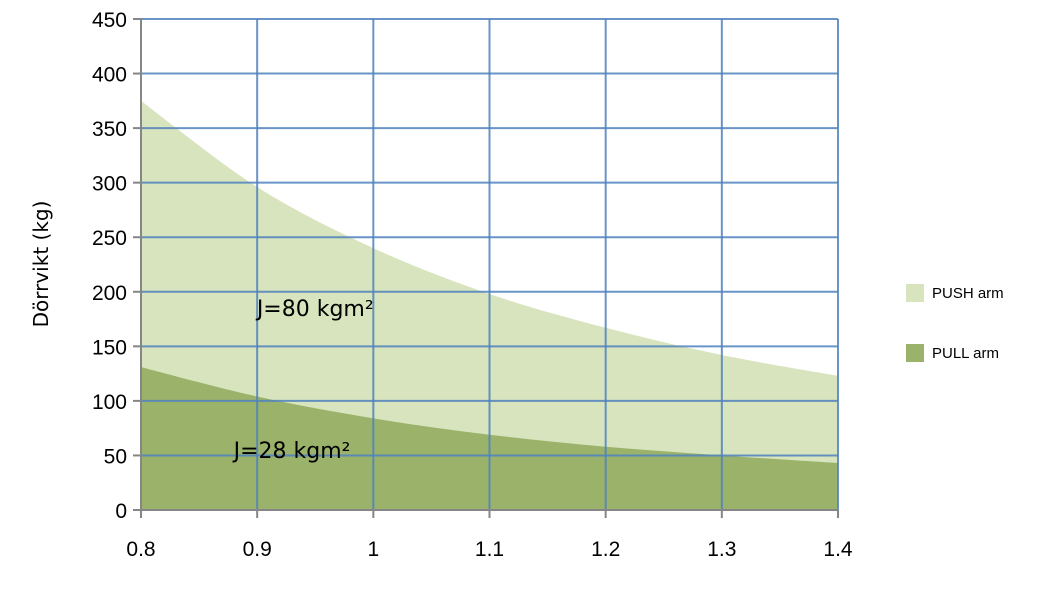 This screenshot has width=1055, height=613. I want to click on y-tick-label: 50, so click(115, 456).